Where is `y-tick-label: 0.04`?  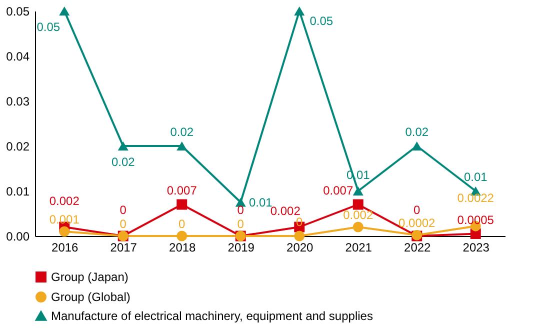 y-tick-label: 0.04 is located at coordinates (18, 57).